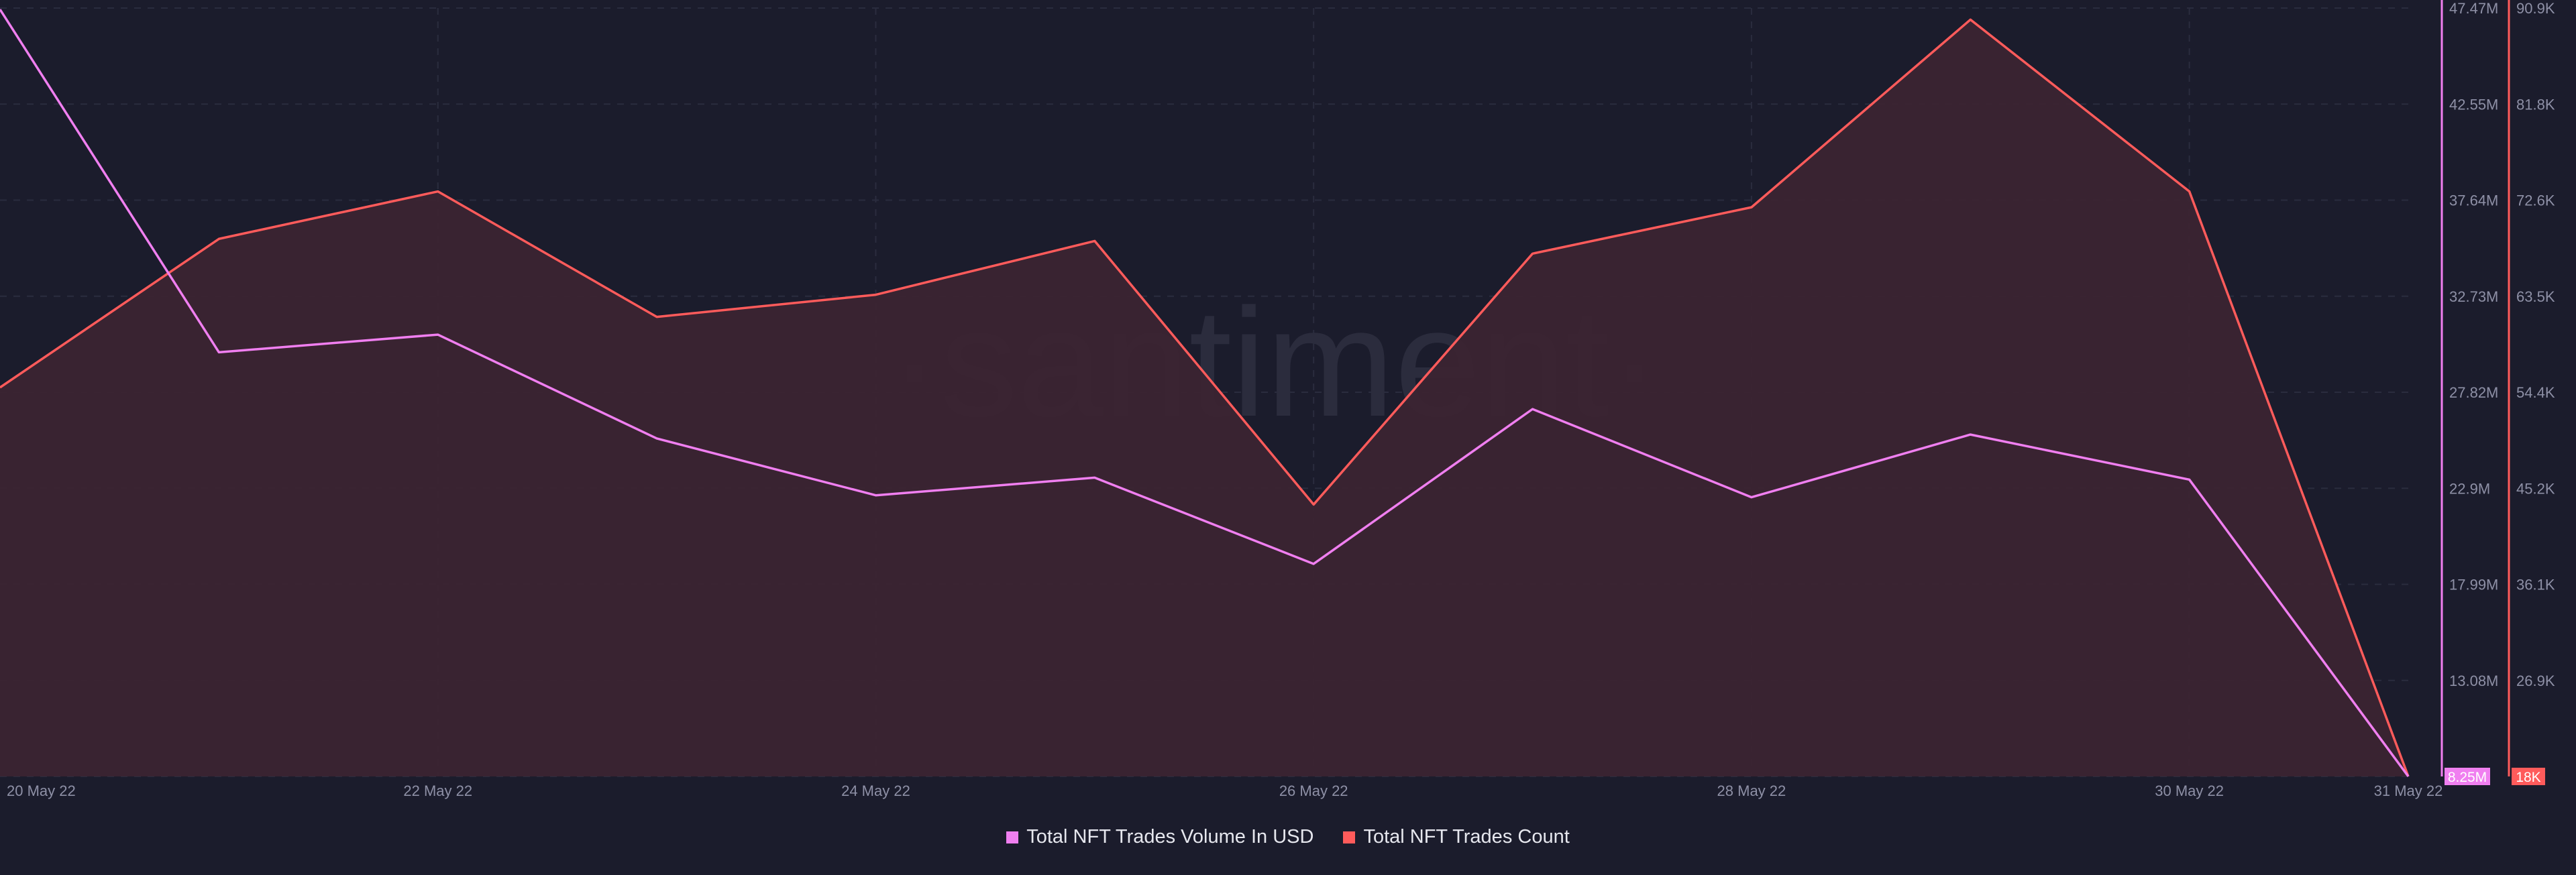 This screenshot has height=875, width=2576. I want to click on x-axis-tick-label: 30 May 22, so click(2189, 790).